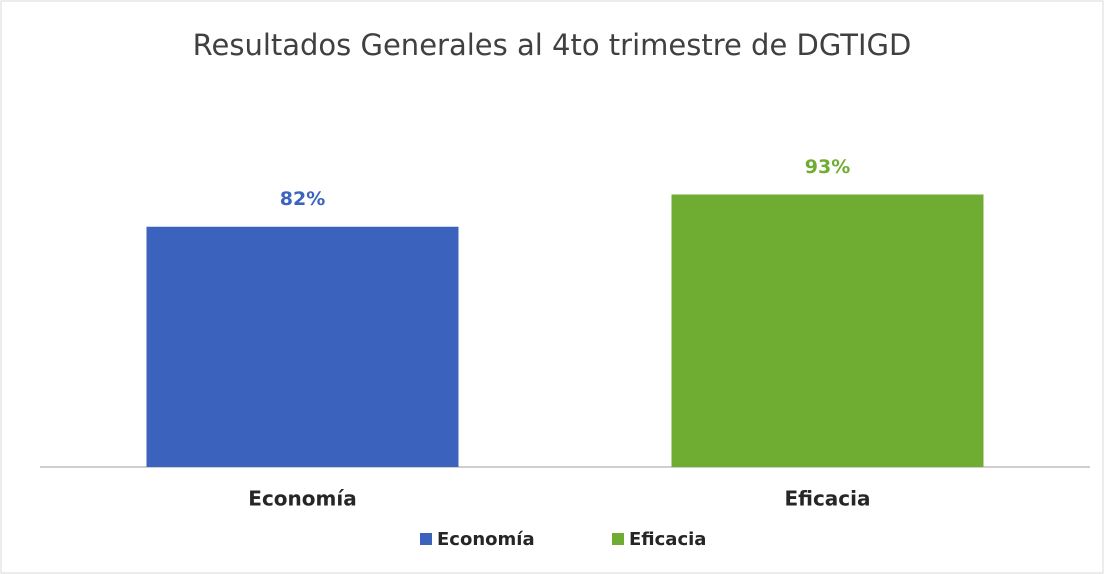 This screenshot has width=1104, height=574. What do you see at coordinates (827, 167) in the screenshot?
I see `value-label: 93%` at bounding box center [827, 167].